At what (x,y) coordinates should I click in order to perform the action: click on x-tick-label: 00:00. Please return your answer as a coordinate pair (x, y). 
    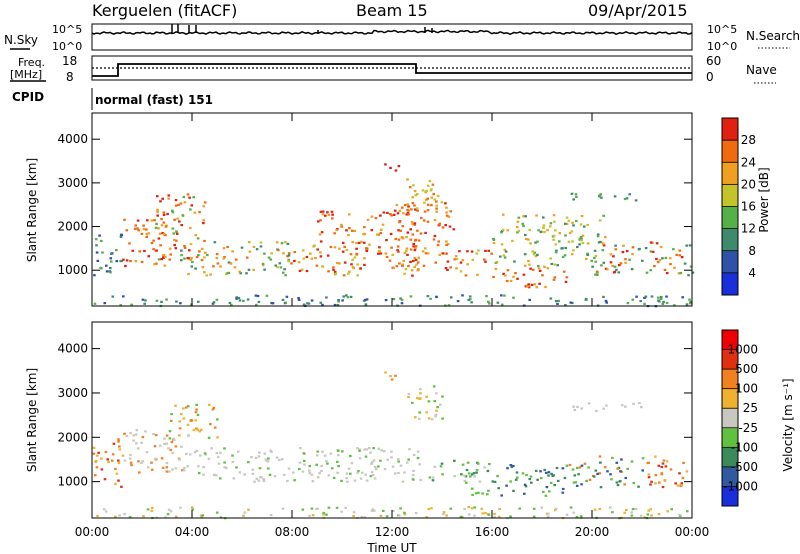
    Looking at the image, I should click on (92, 532).